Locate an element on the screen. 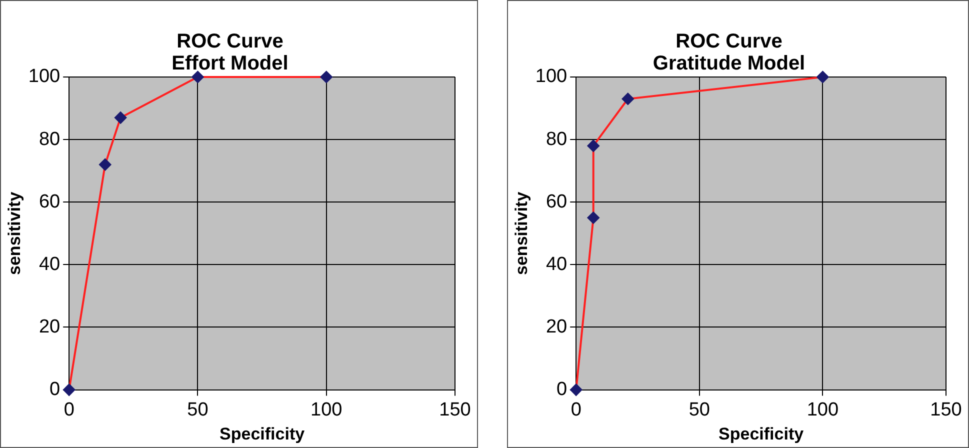  chart-title: ROC Curve Effort Model is located at coordinates (230, 52).